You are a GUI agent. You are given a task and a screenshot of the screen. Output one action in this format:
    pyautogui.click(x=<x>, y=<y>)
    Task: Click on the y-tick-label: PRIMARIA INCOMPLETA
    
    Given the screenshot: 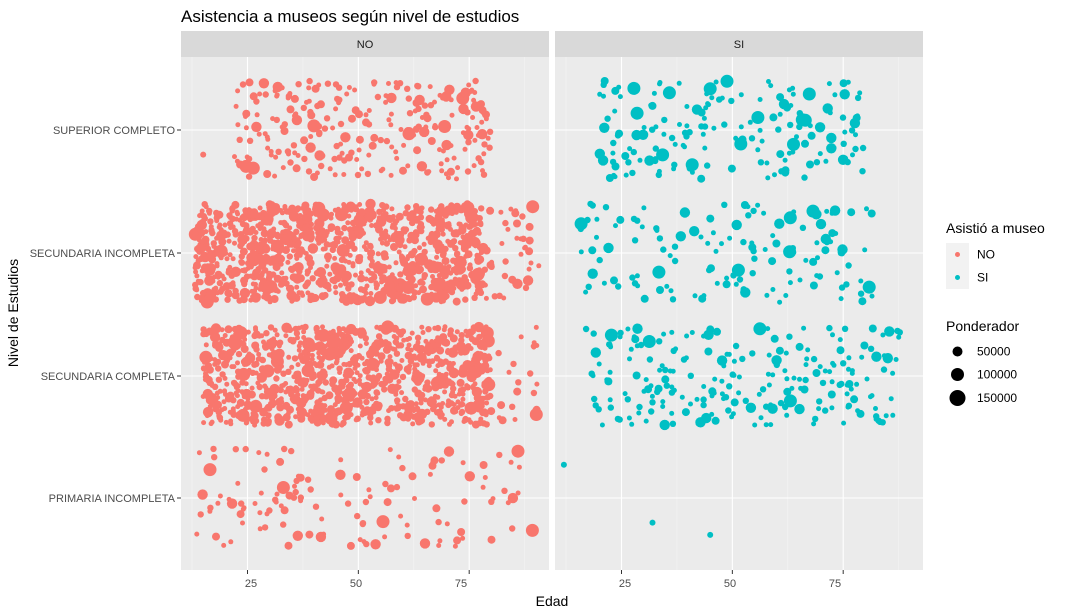 What is the action you would take?
    pyautogui.click(x=112, y=499)
    